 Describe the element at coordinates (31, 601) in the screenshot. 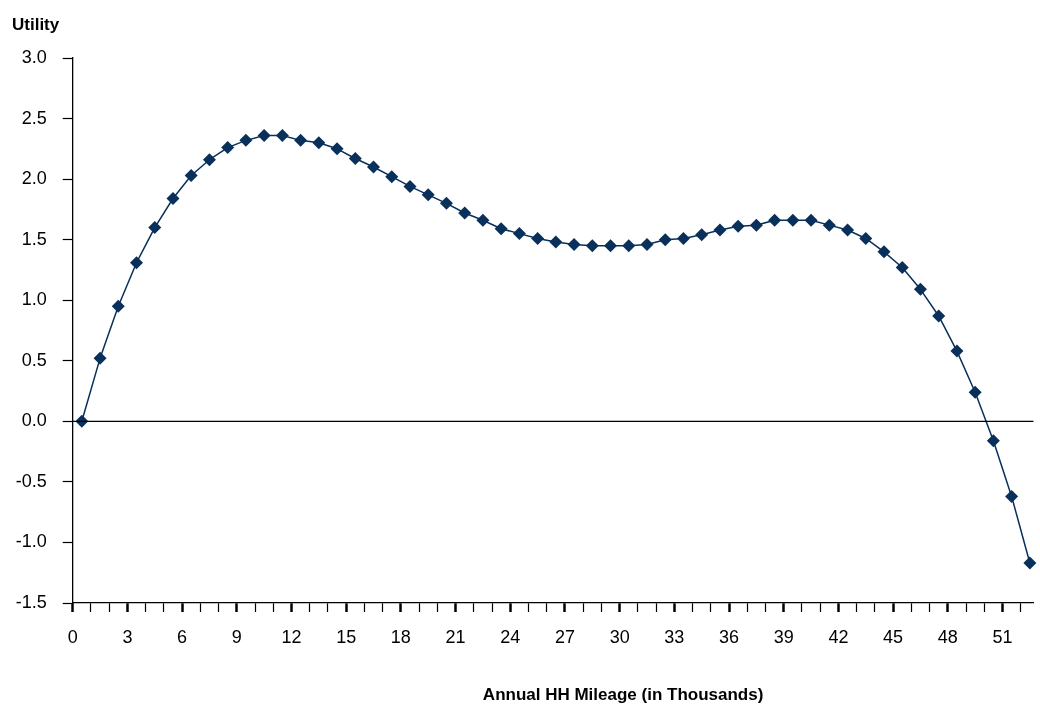

I see `y-tick-label: -1.5` at that location.